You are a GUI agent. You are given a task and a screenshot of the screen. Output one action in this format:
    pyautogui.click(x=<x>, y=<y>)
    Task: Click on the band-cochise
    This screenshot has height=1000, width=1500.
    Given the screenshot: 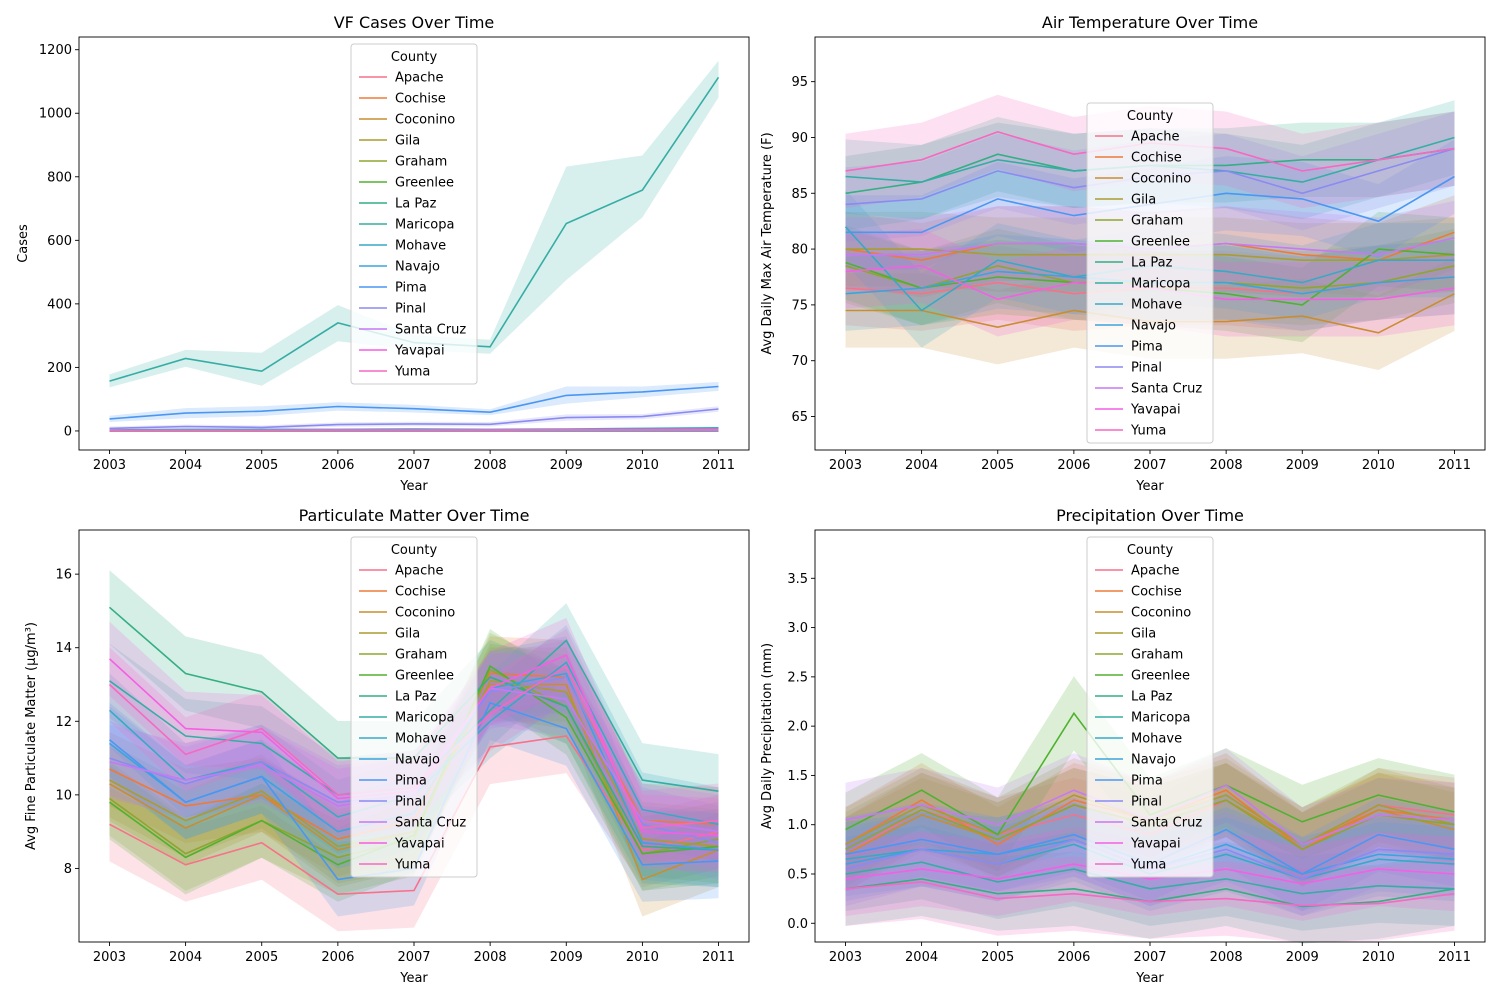 What is the action you would take?
    pyautogui.click(x=414, y=756)
    